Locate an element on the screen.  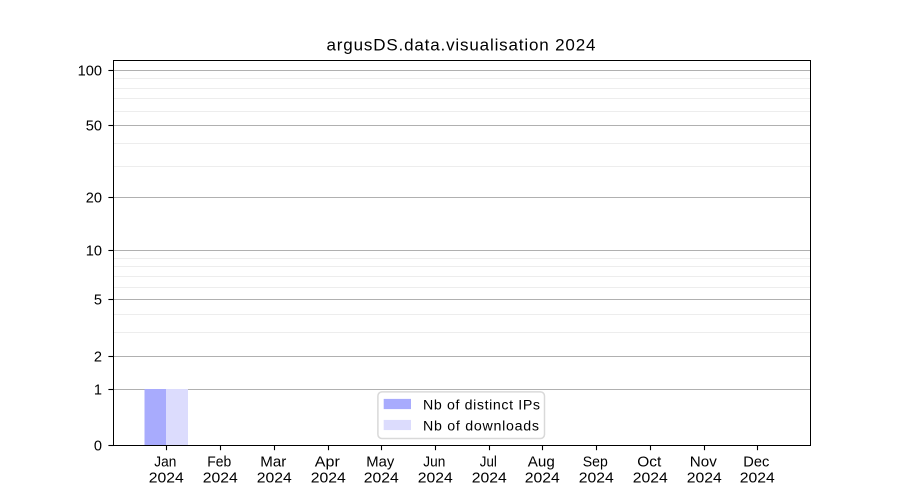
svg-text: 10 is located at coordinates (94, 252).